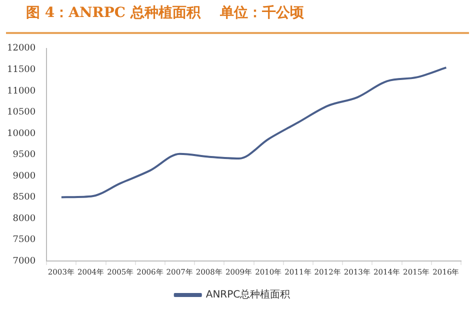 Image resolution: width=475 pixels, height=326 pixels. Describe the element at coordinates (248, 294) in the screenshot. I see `legend-label: ANRPC总种植面积` at that location.